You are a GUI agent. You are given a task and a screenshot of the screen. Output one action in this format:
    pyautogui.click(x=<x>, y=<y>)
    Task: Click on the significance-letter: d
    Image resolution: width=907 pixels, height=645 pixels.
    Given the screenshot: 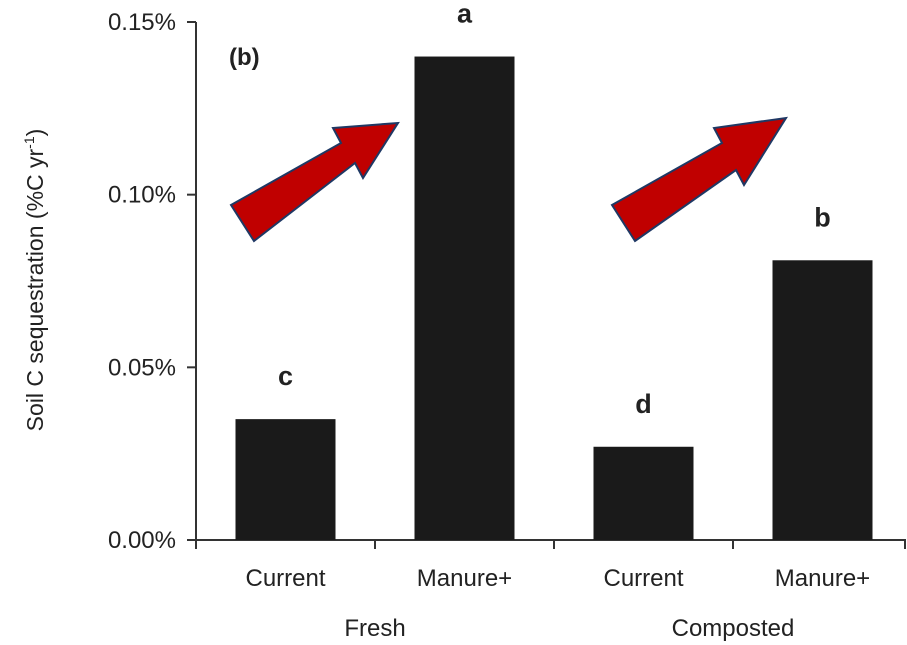 What is the action you would take?
    pyautogui.click(x=643, y=404)
    